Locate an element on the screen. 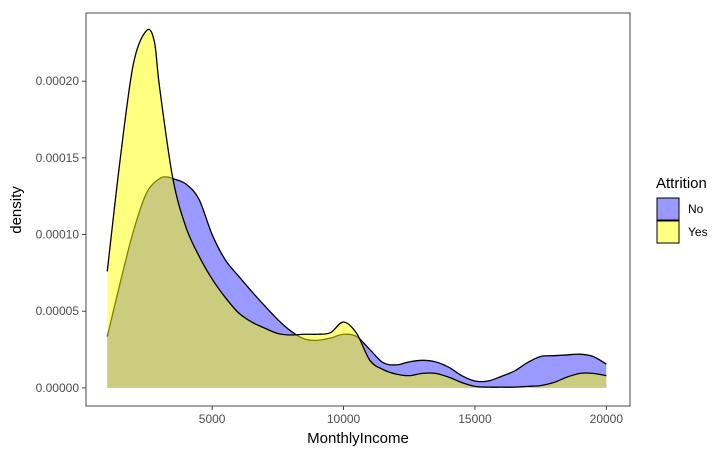 The height and width of the screenshot is (456, 720). x-axis-title: MonthlyIncome is located at coordinates (358, 438).